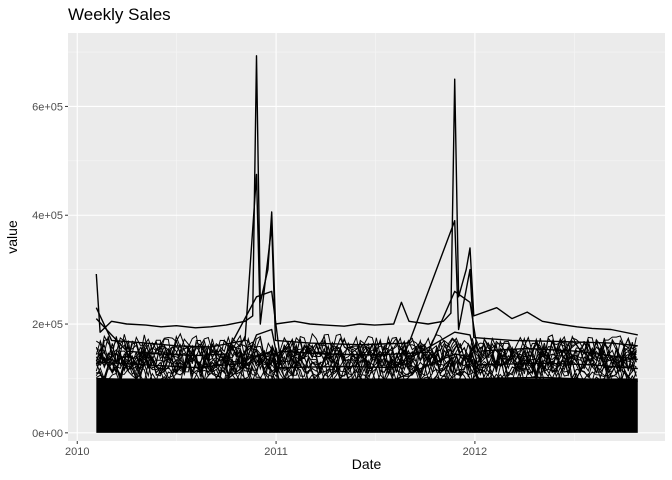  I want to click on dense-band-fill, so click(367, 405).